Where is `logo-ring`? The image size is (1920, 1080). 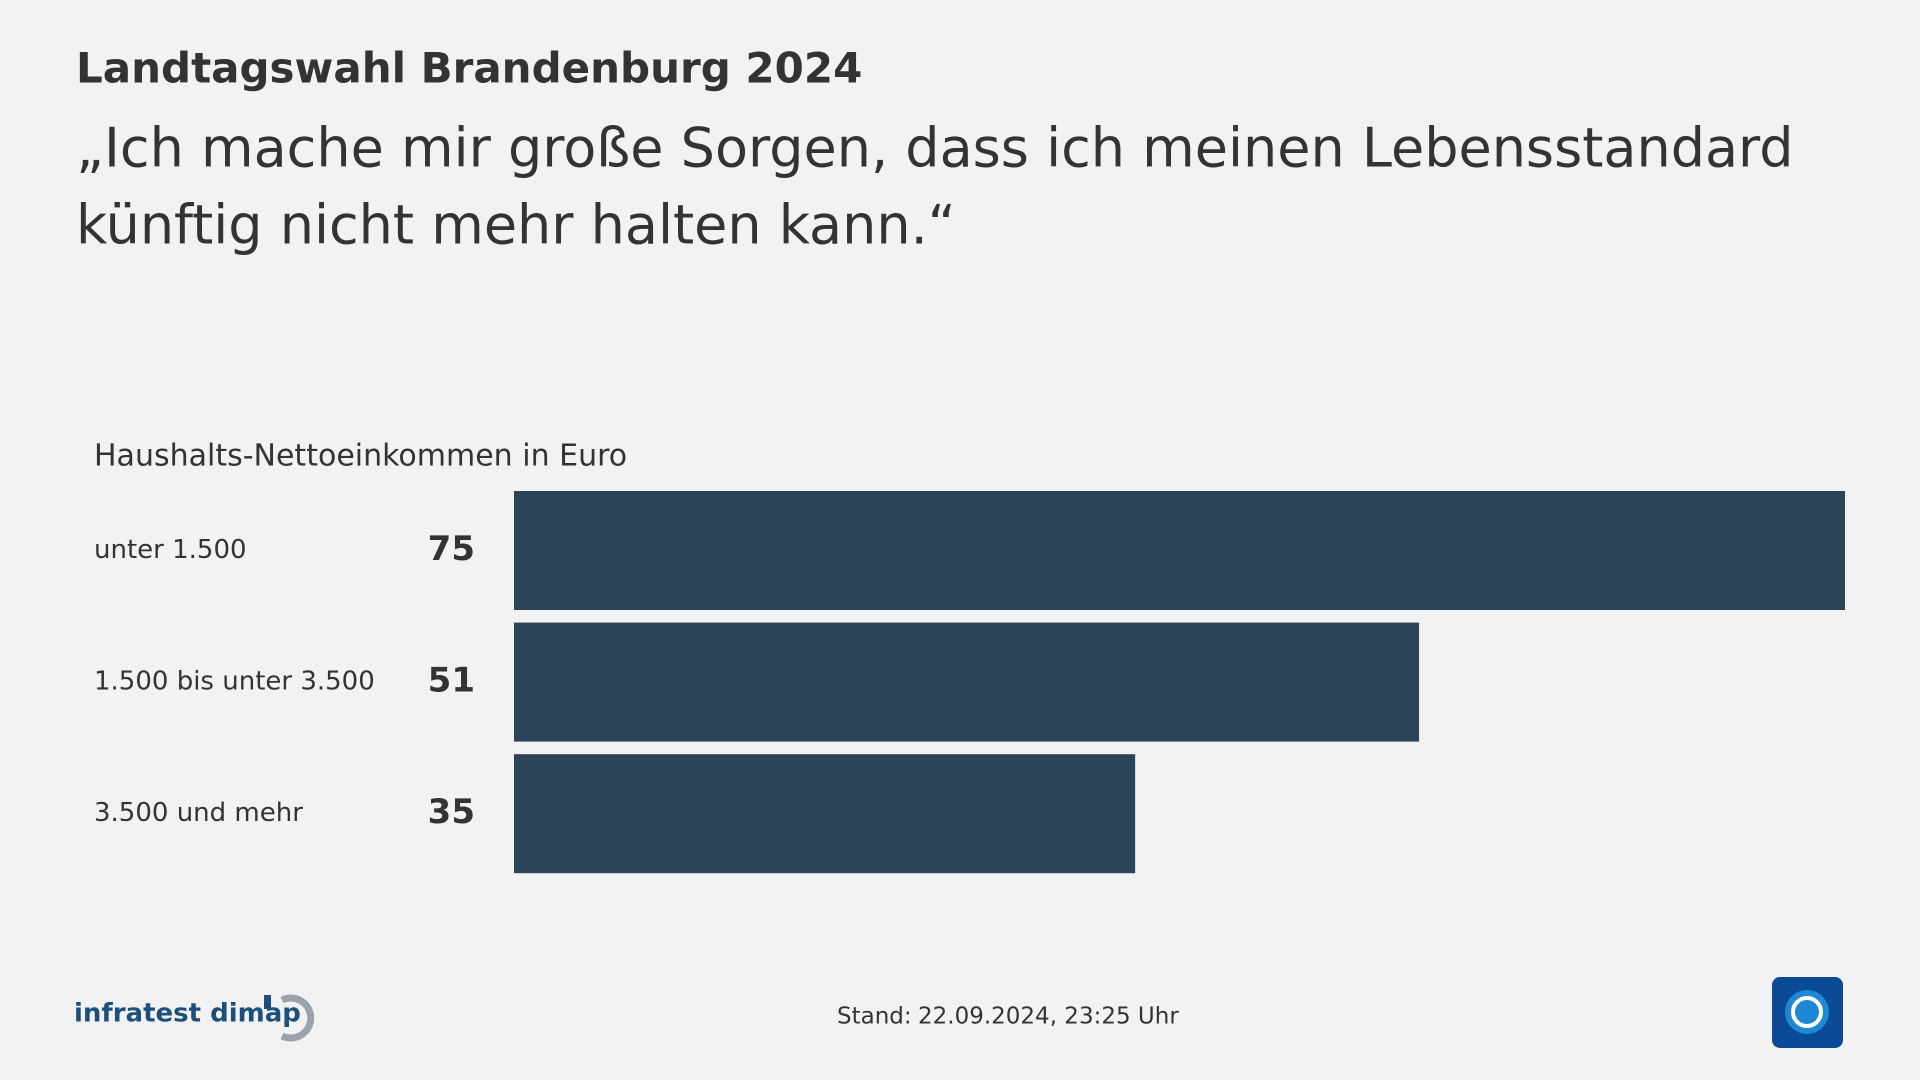
logo-ring is located at coordinates (1807, 1012).